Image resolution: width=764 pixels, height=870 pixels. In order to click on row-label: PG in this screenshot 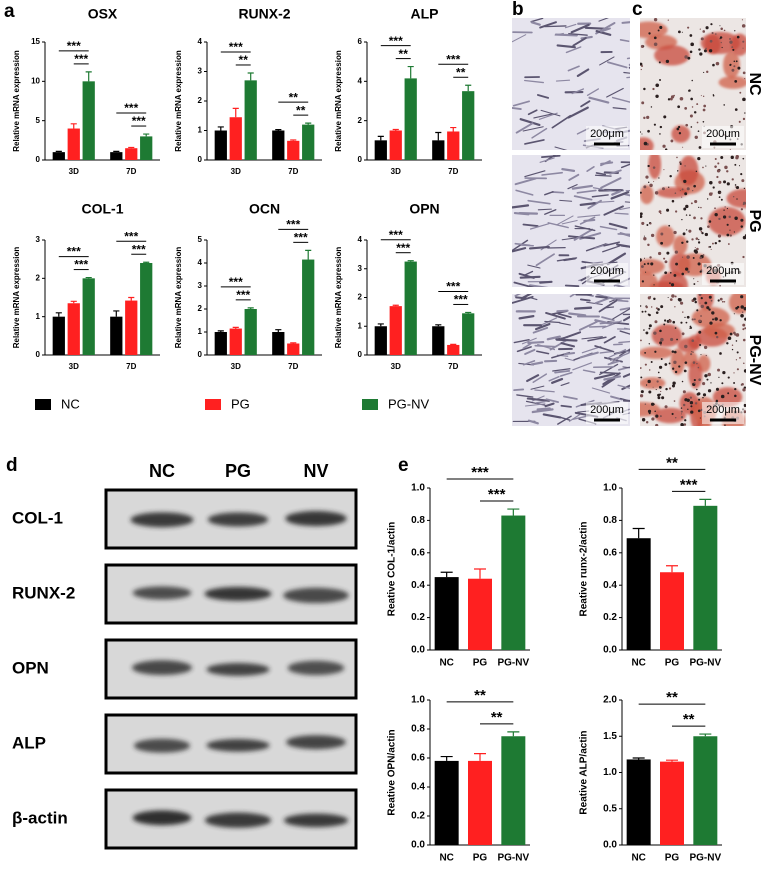, I will do `click(754, 220)`.